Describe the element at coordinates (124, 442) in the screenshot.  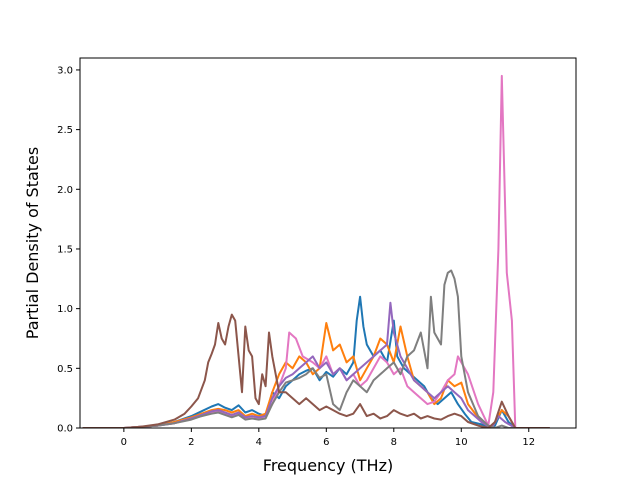
I see `x-tick-label: 0` at that location.